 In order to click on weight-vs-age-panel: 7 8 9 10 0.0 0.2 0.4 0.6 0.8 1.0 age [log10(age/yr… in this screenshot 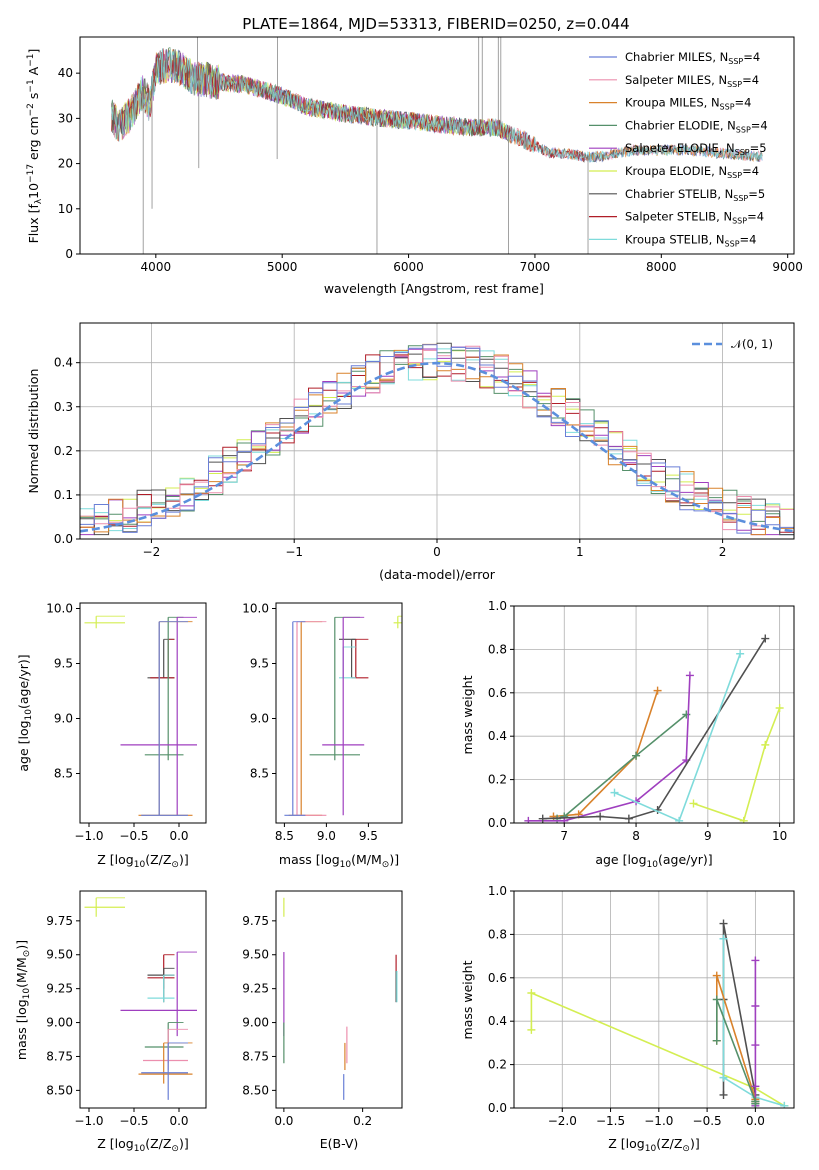, I will do `click(627, 734)`.